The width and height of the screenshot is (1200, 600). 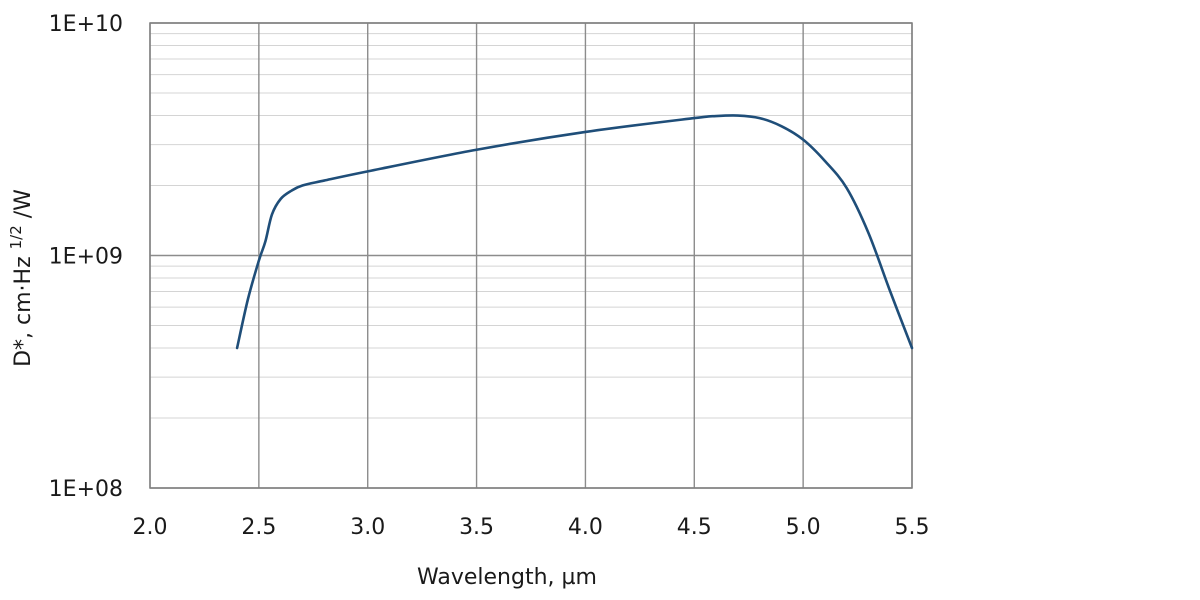 I want to click on y-axis-label-suffix: /W, so click(x=23, y=203).